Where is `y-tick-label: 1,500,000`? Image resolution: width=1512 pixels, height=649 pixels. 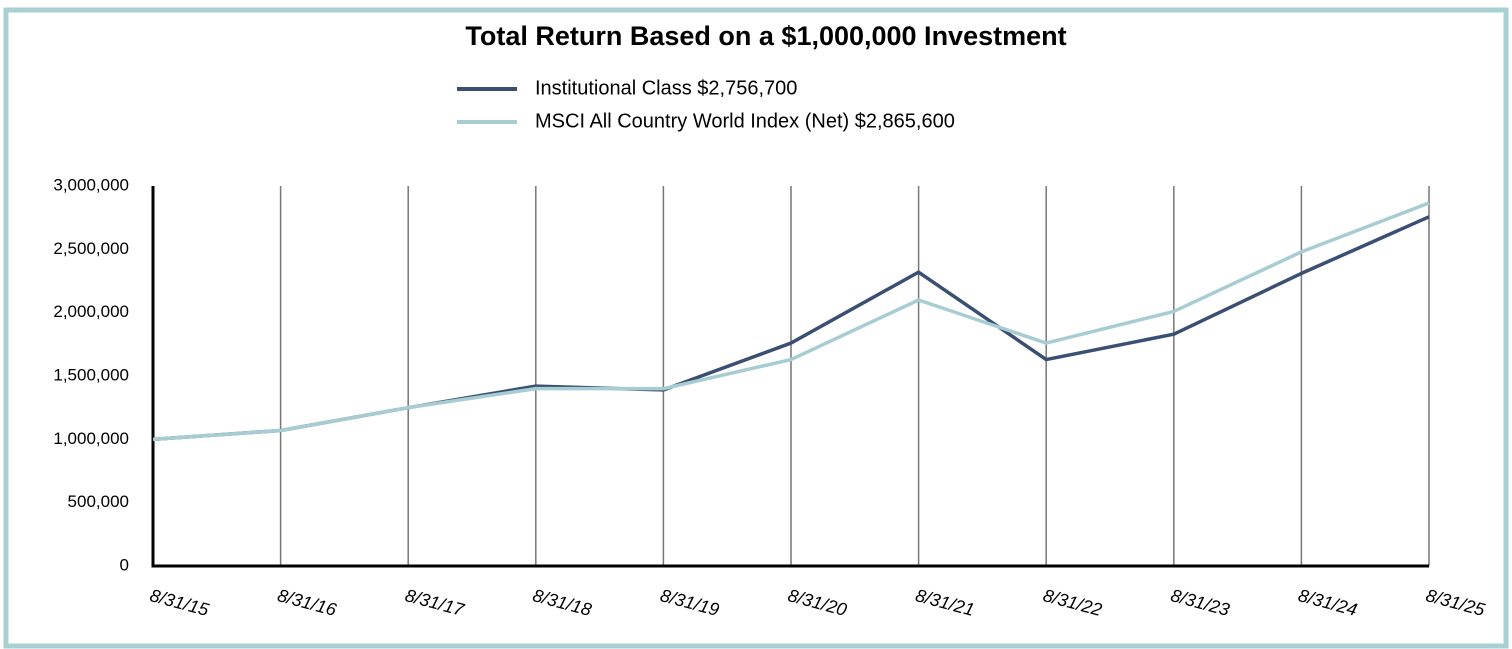 y-tick-label: 1,500,000 is located at coordinates (91, 374).